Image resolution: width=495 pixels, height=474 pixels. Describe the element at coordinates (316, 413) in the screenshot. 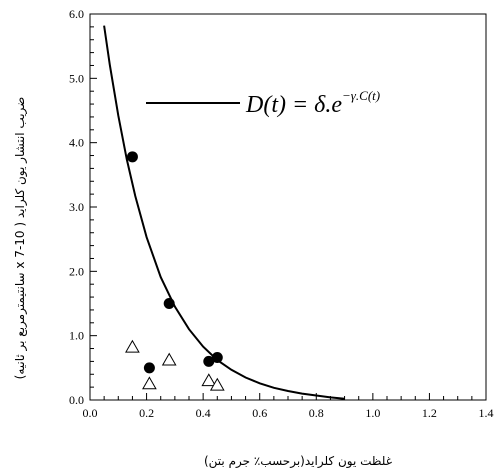

I see `x-tick-label: 0.8` at that location.